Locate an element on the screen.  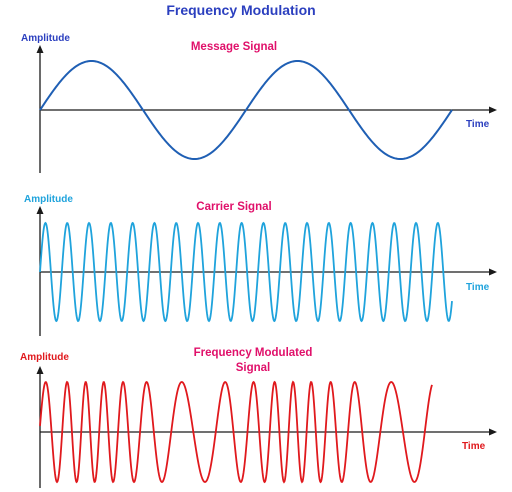
fm-amplitude-label: Amplitude is located at coordinates (44, 357).